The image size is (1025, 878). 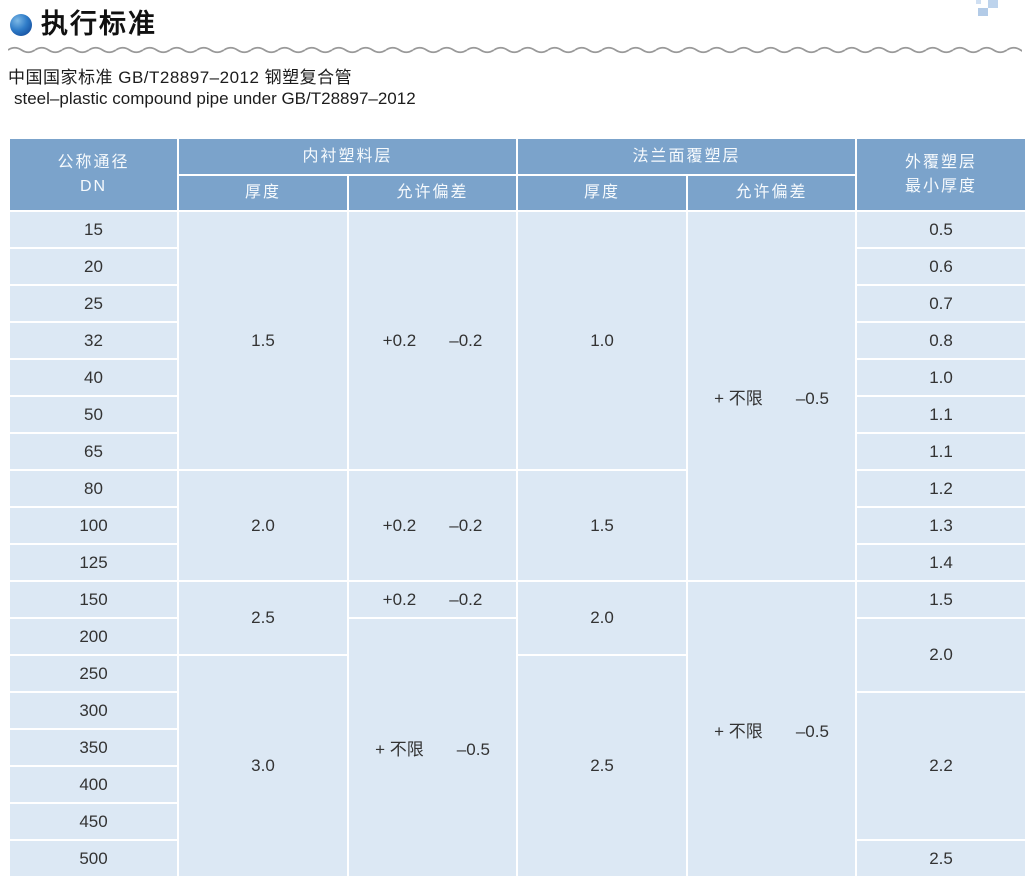 I want to click on header-dn: 公称通径 DN, so click(x=93, y=174).